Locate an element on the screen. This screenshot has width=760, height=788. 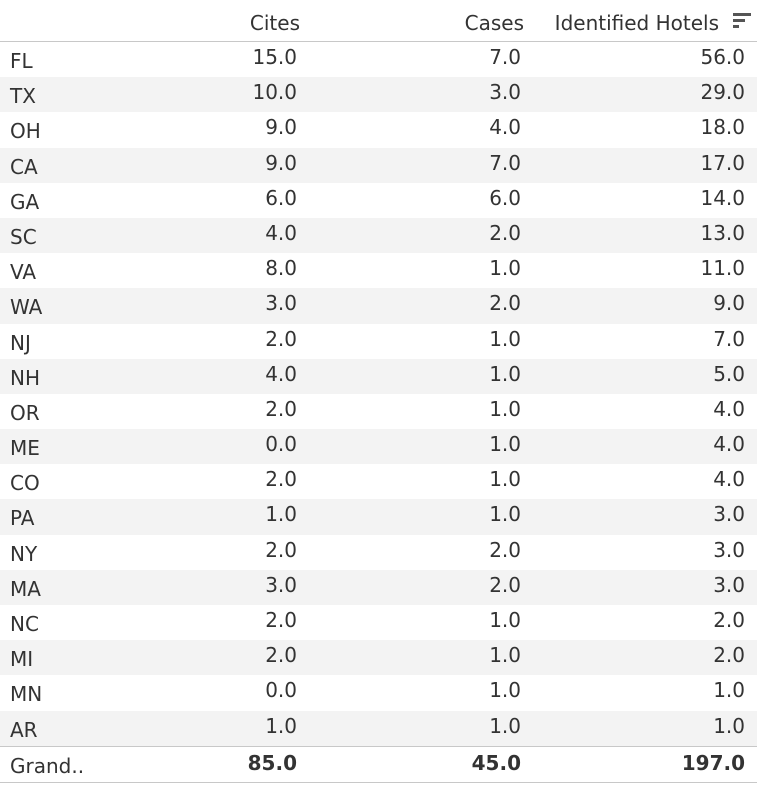
column-header-cases: Cases is located at coordinates (494, 23).